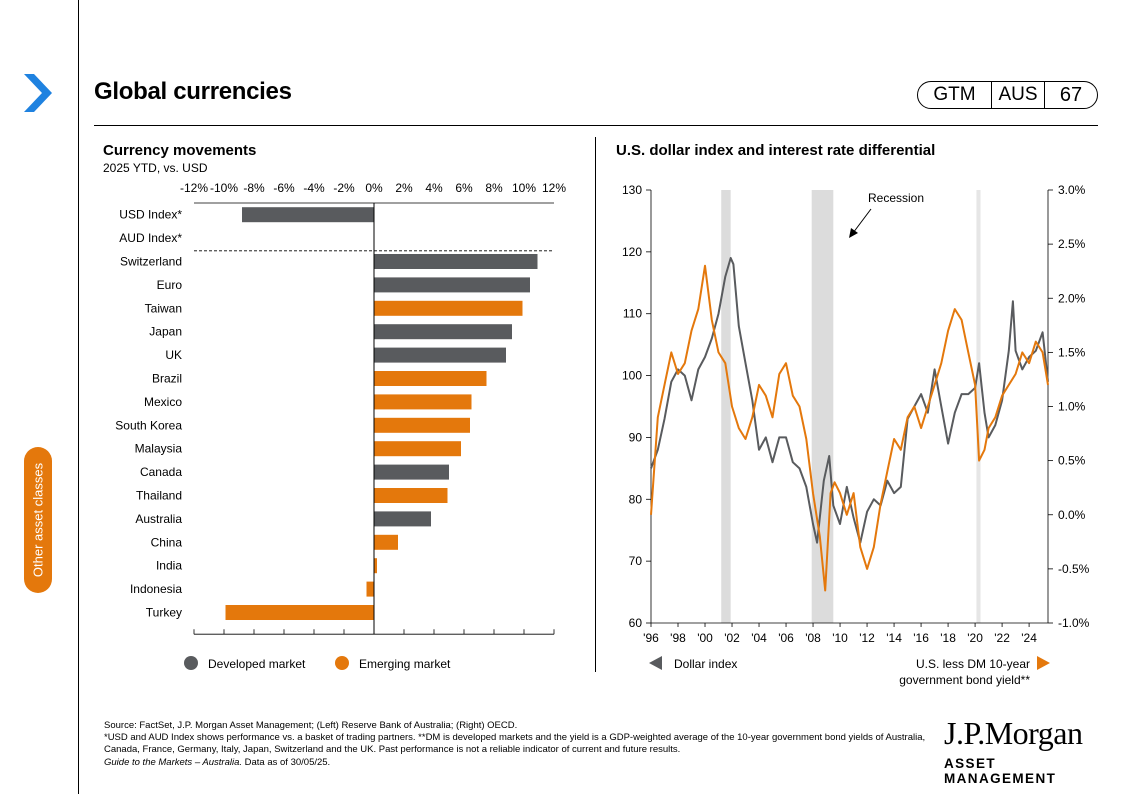  What do you see at coordinates (813, 638) in the screenshot?
I see `x-tick-label: '08` at bounding box center [813, 638].